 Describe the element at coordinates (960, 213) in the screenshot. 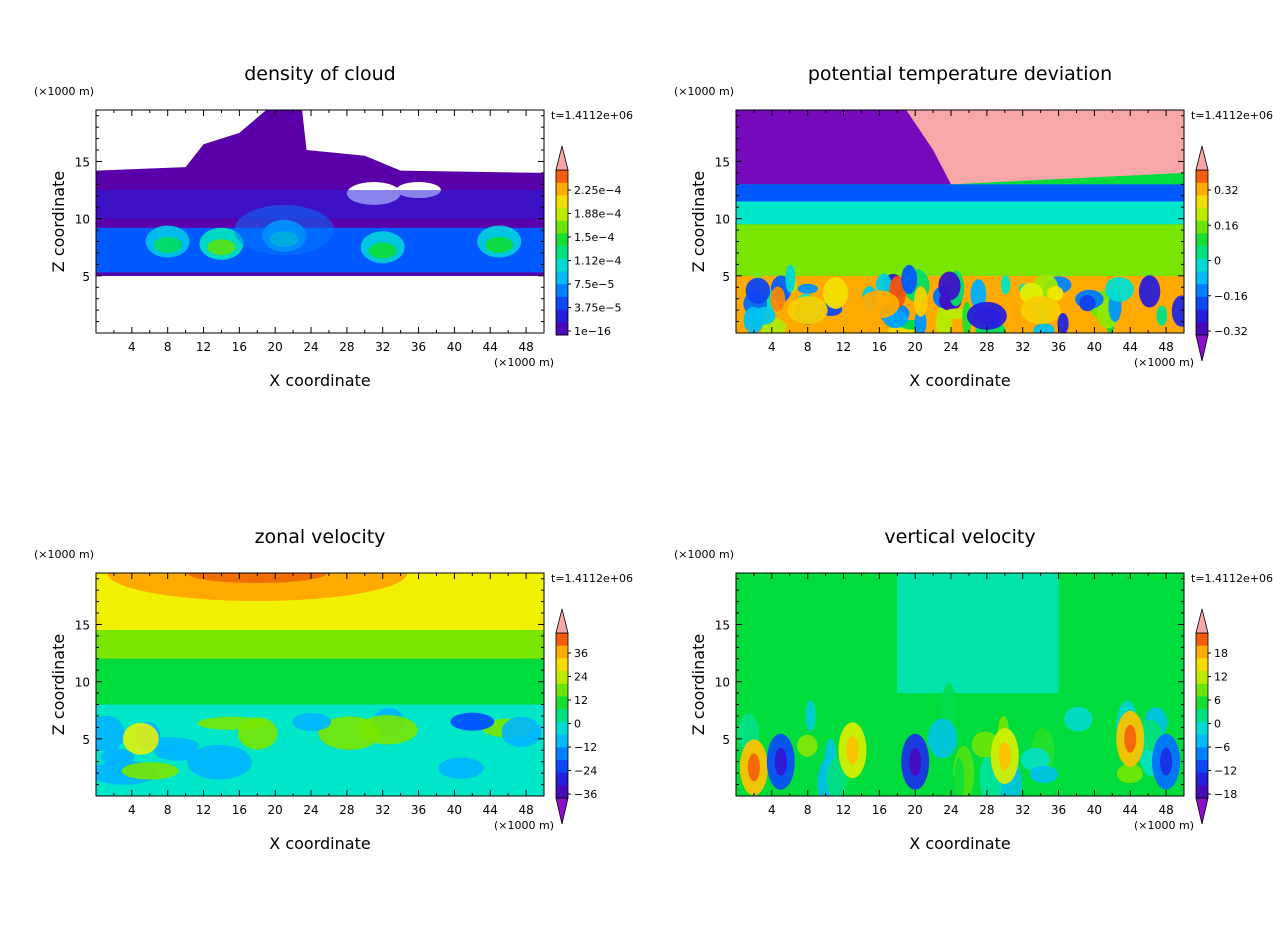

I see `mid-layer` at that location.